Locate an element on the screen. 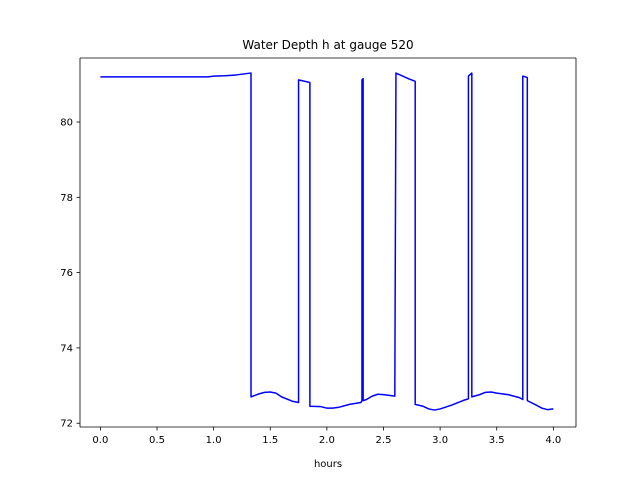 This screenshot has width=640, height=480. x-tick-label: 3.0 is located at coordinates (440, 440).